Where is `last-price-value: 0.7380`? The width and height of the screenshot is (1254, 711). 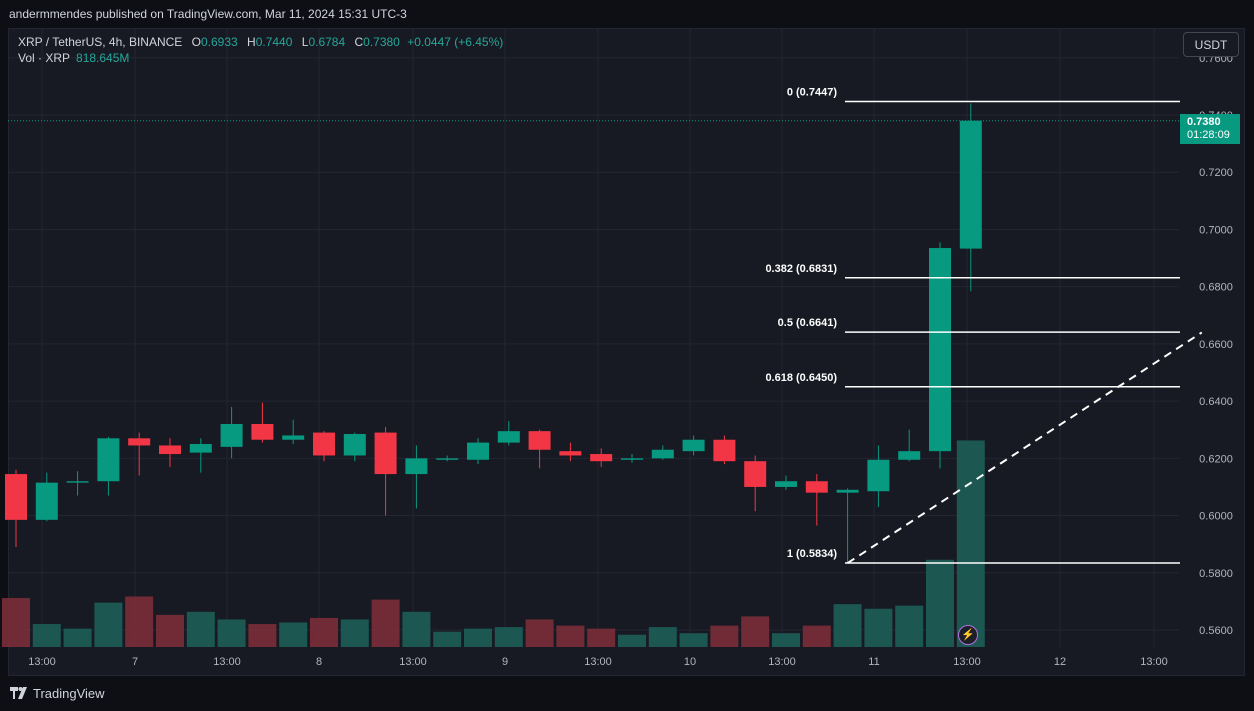 last-price-value: 0.7380 is located at coordinates (1204, 122).